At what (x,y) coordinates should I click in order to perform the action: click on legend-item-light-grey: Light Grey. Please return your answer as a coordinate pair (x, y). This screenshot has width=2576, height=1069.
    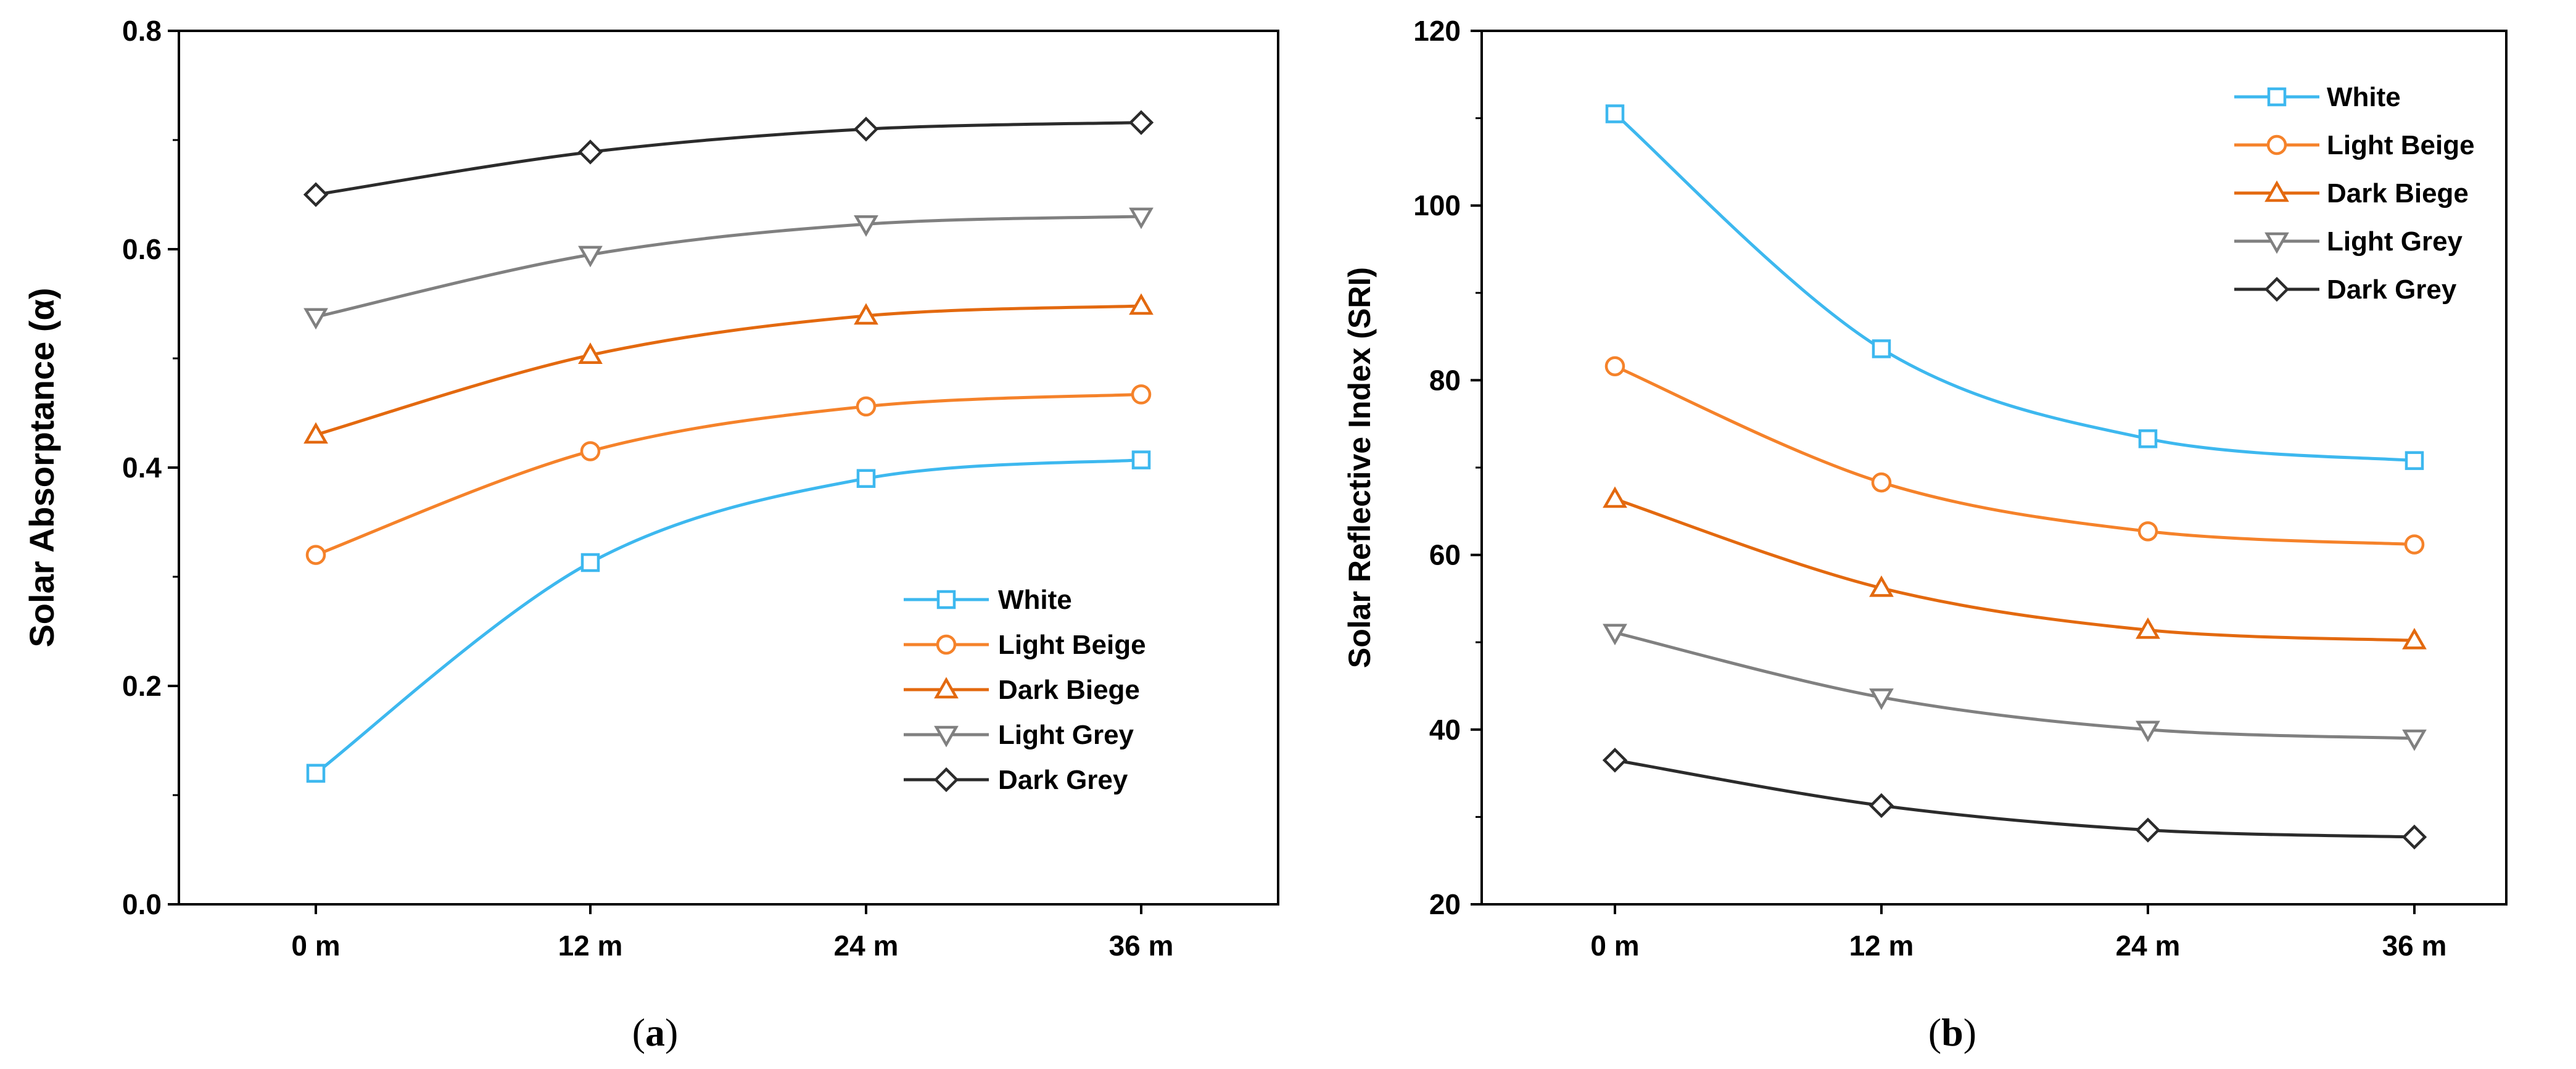
    Looking at the image, I should click on (1019, 735).